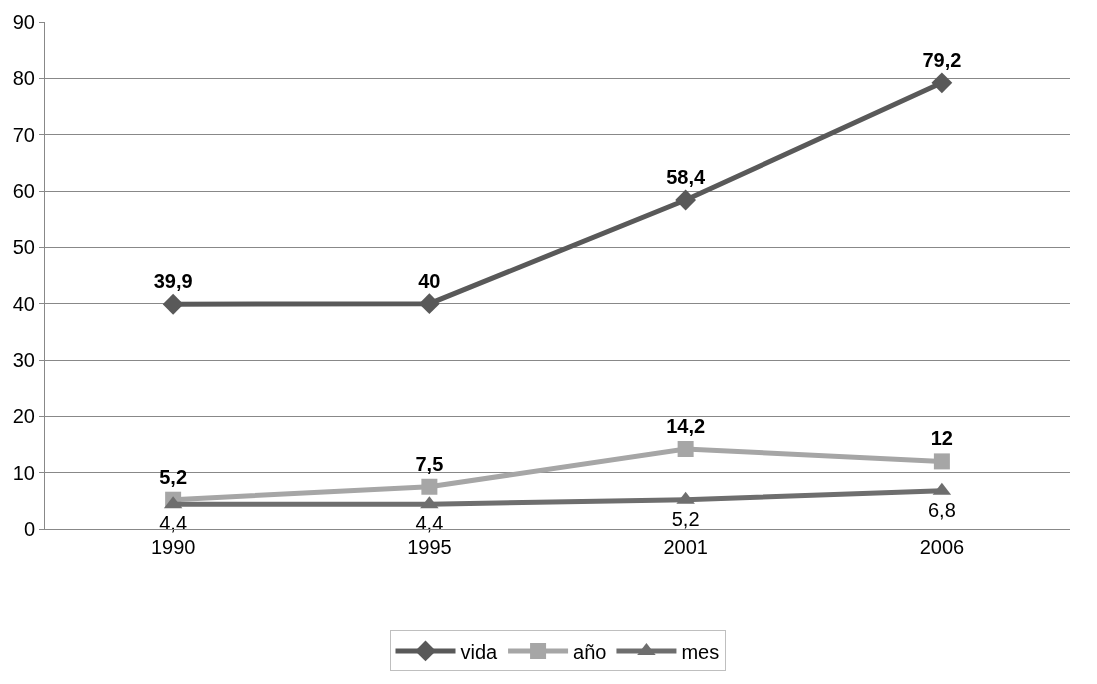 This screenshot has width=1097, height=684. Describe the element at coordinates (429, 463) in the screenshot. I see `data-label: 7,5` at that location.